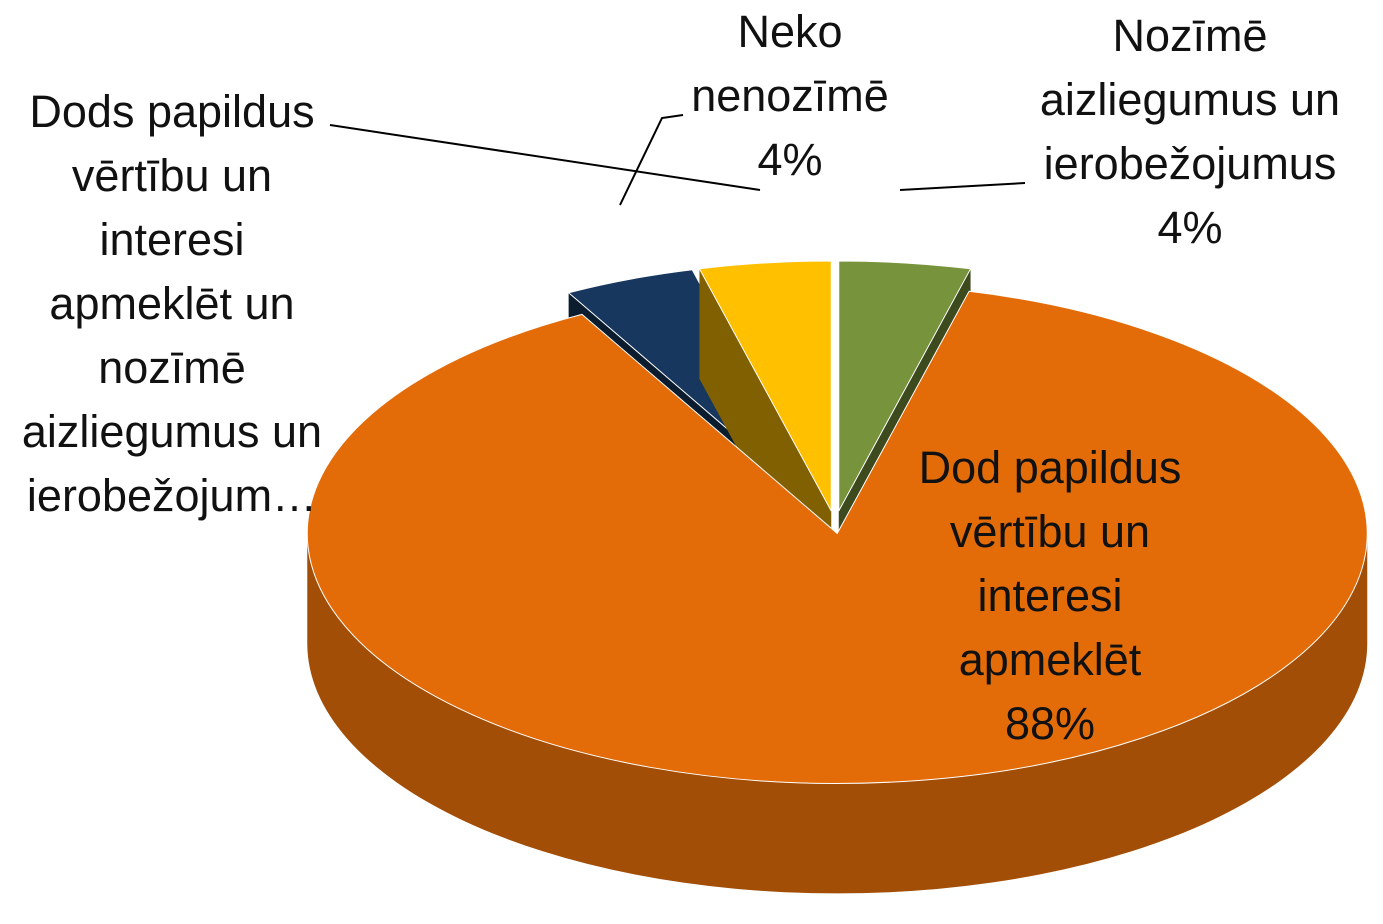 Image resolution: width=1383 pixels, height=924 pixels. What do you see at coordinates (790, 63) in the screenshot?
I see `category-label: Neko nenozīmē` at bounding box center [790, 63].